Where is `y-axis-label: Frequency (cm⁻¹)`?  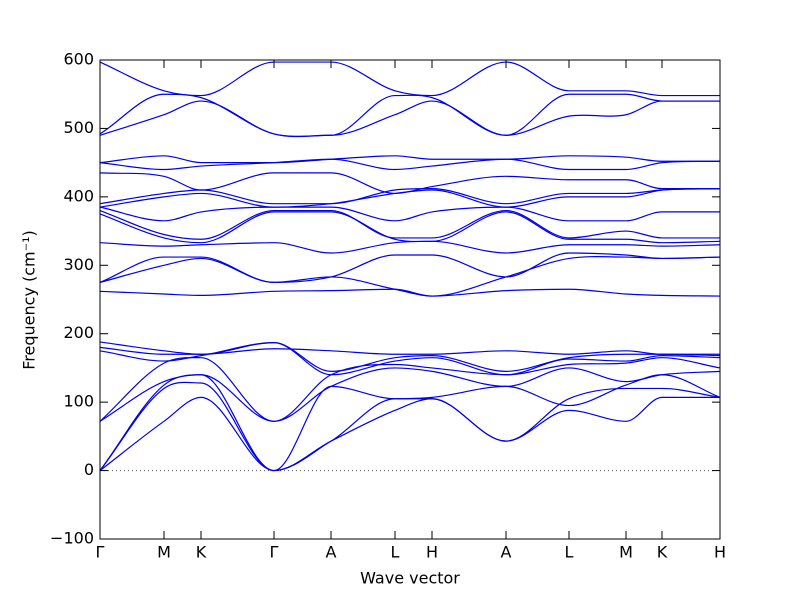
y-axis-label: Frequency (cm⁻¹) is located at coordinates (29, 299).